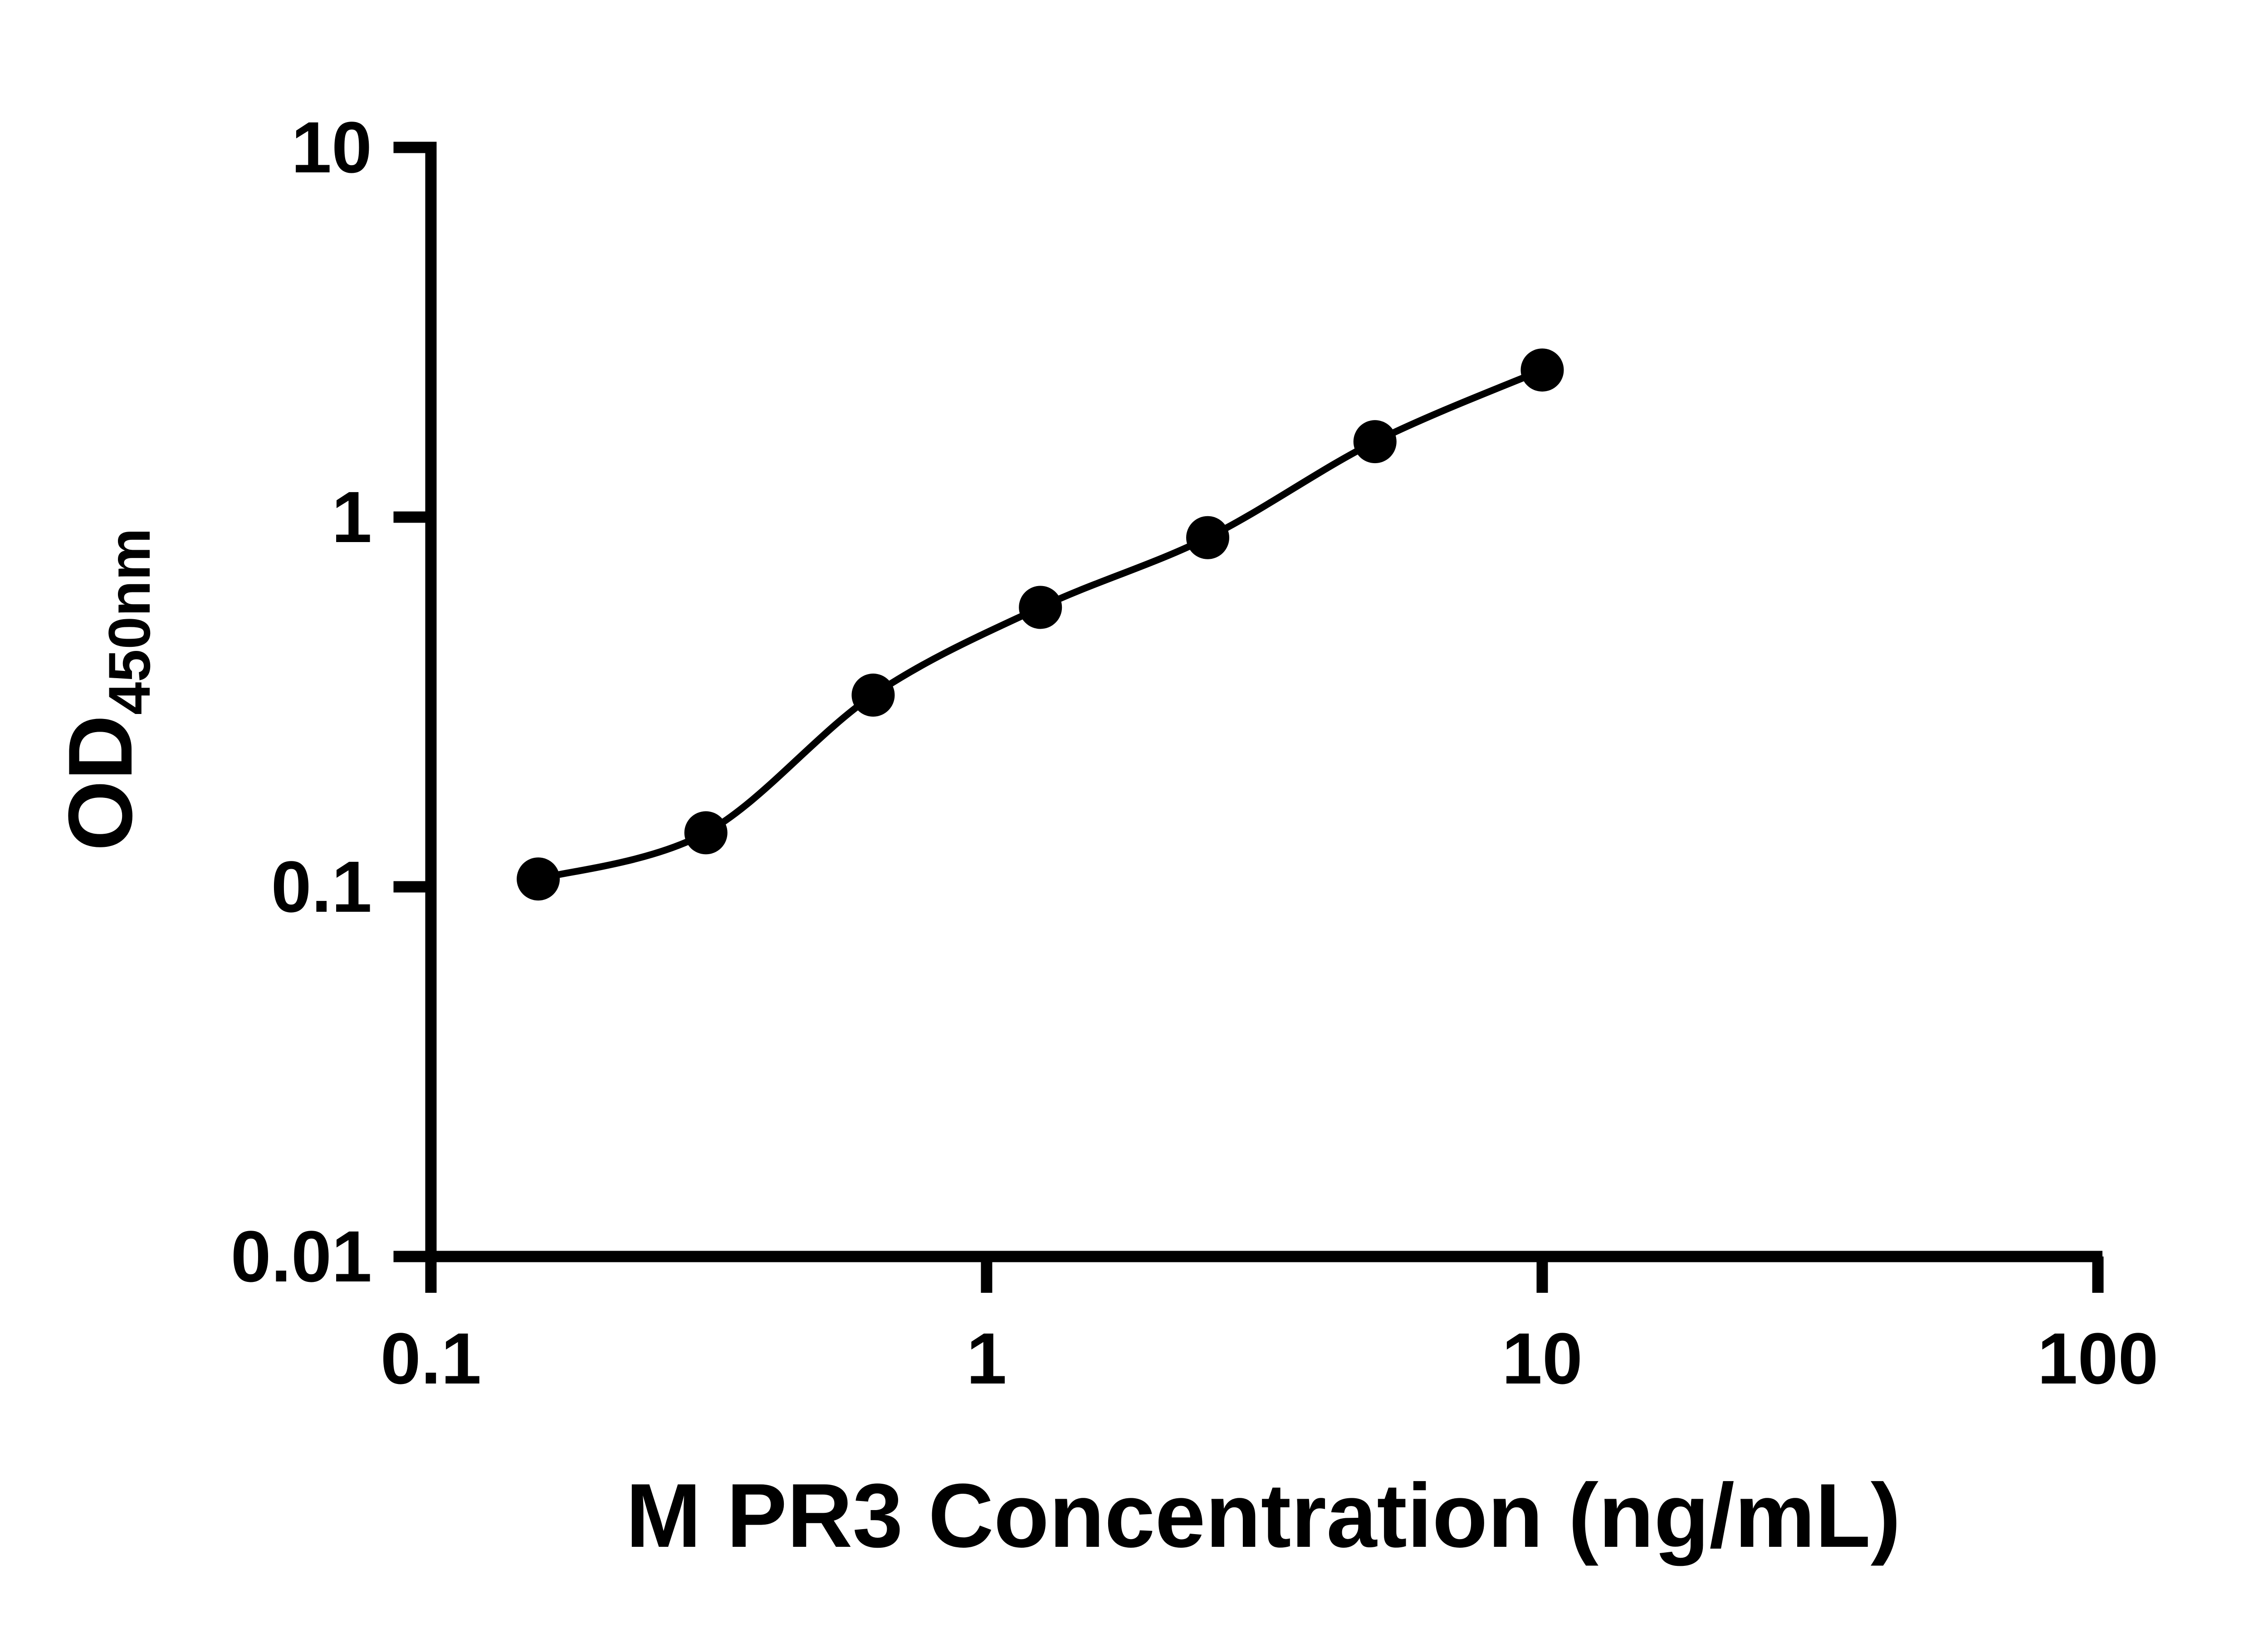 The image size is (2268, 1633). I want to click on y-tick-label: 0.01, so click(302, 1256).